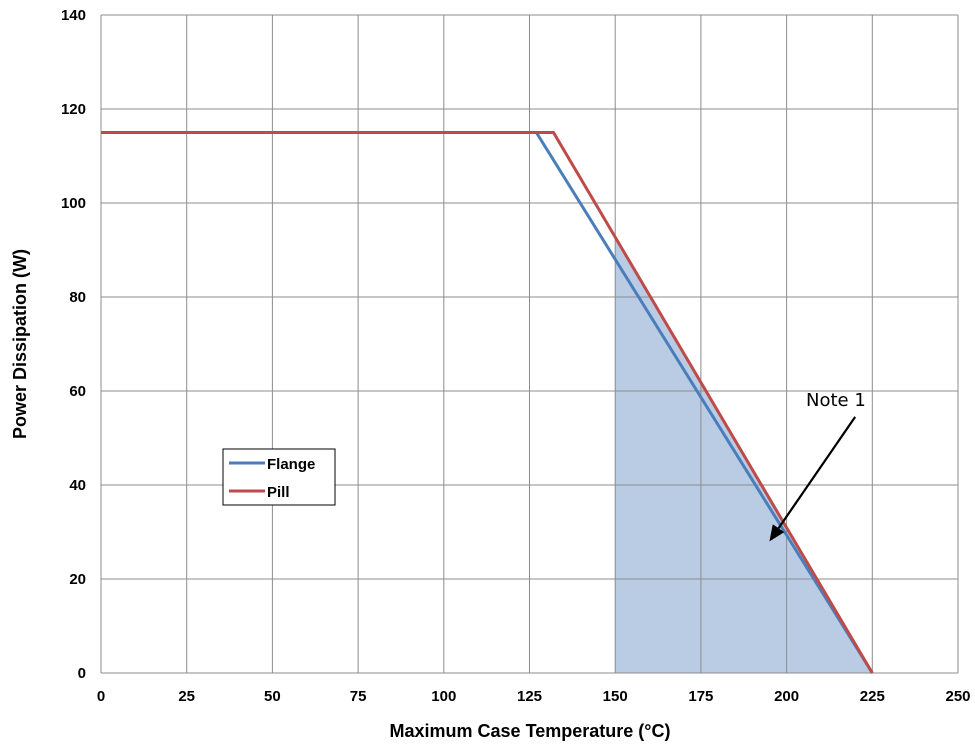 This screenshot has height=744, width=975. I want to click on x-tick-label: 0, so click(101, 696).